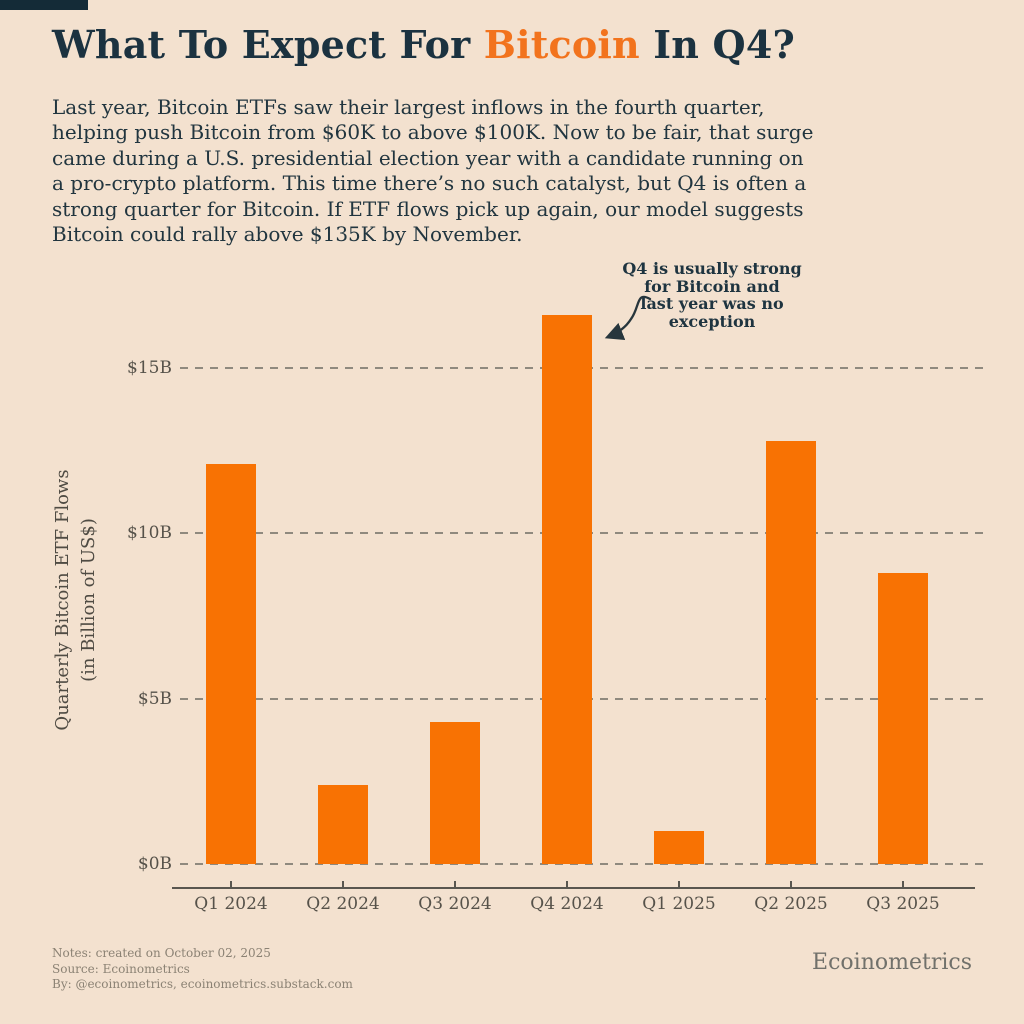  Describe the element at coordinates (903, 904) in the screenshot. I see `x-tick-label-q3-2025: Q3 2025` at that location.